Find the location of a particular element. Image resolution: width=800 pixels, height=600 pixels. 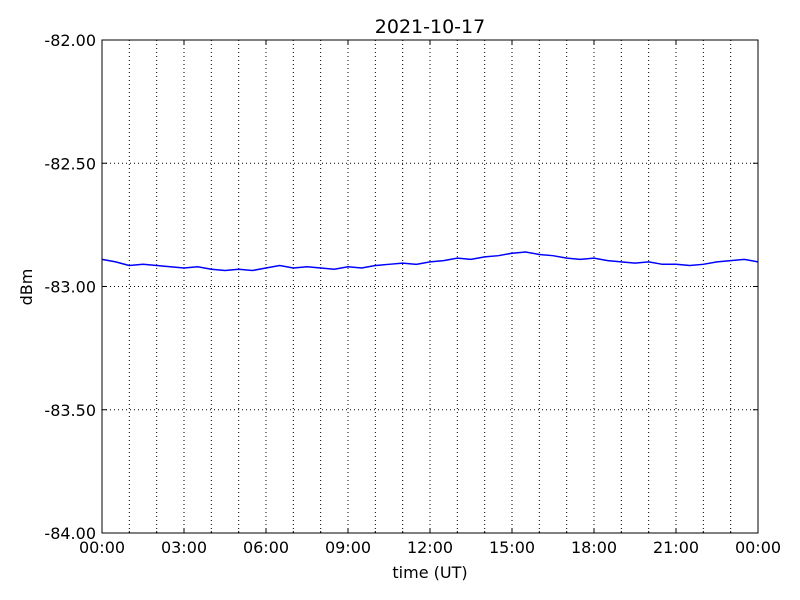

x-tick-label: 12:00 is located at coordinates (430, 547).